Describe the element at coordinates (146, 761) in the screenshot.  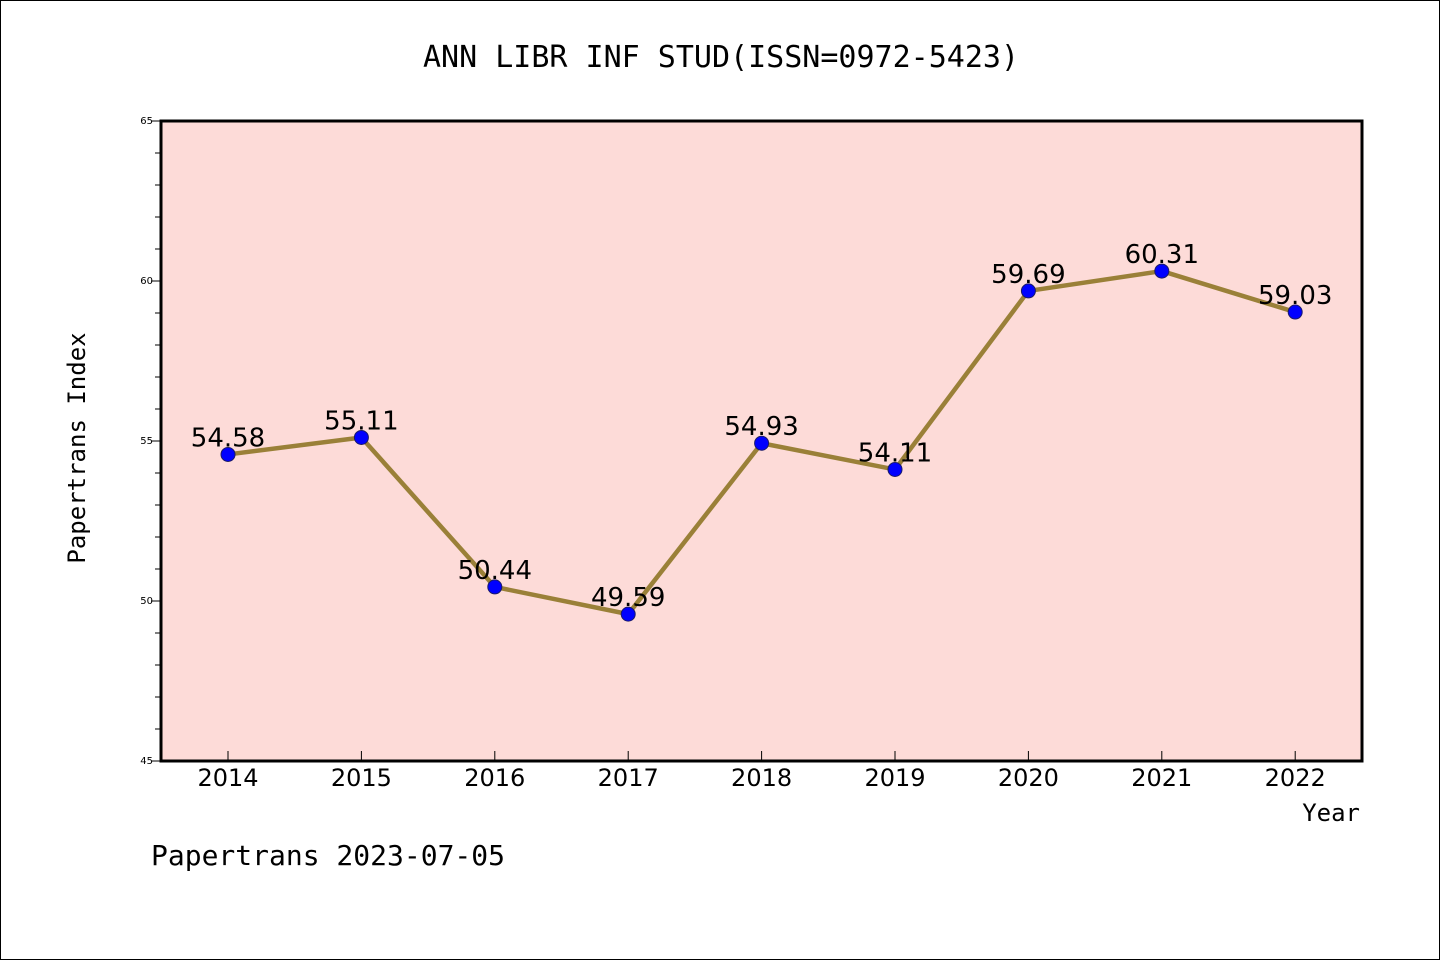
I see `y-tick-label: 45` at that location.